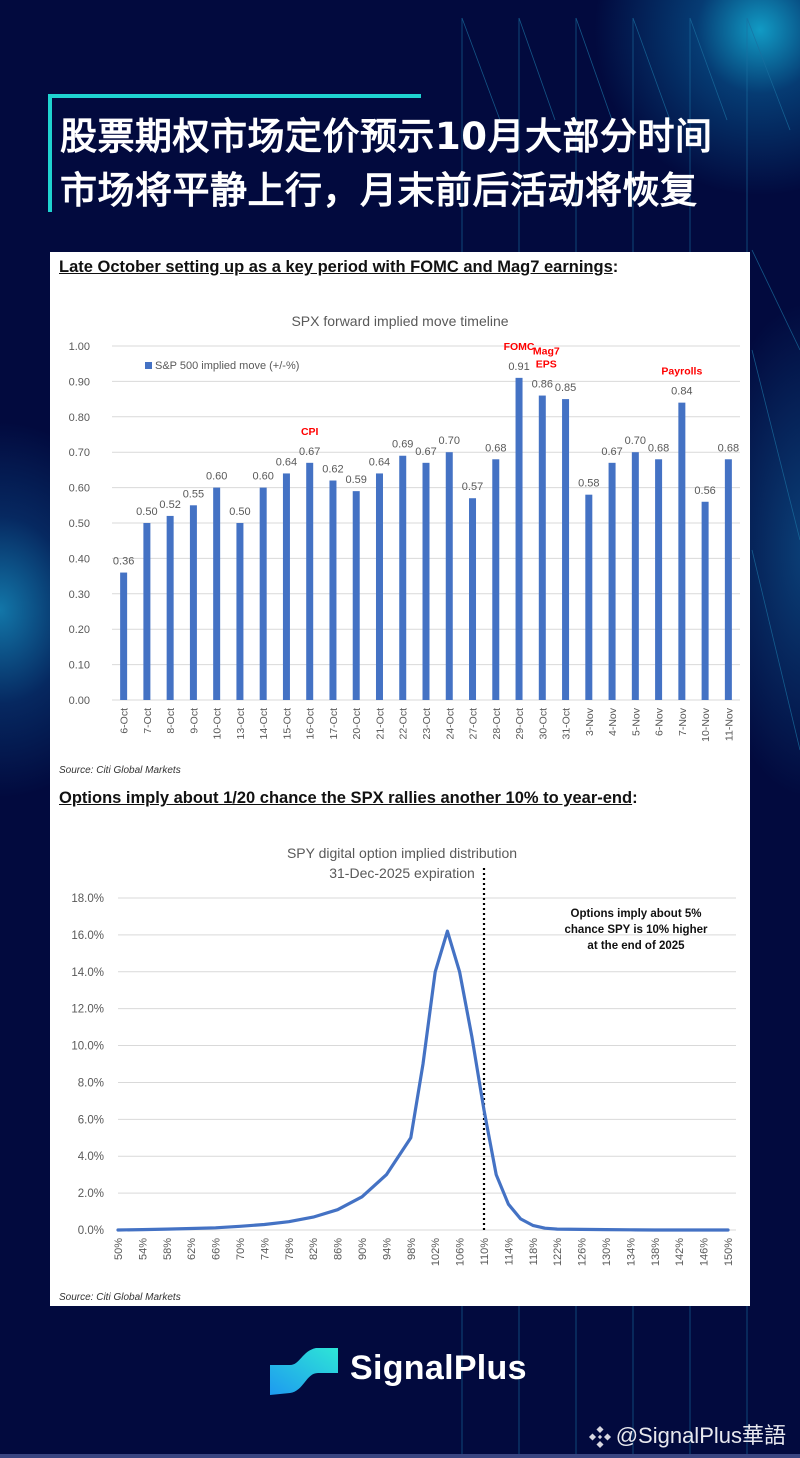  I want to click on data-label: 0.57, so click(472, 487).